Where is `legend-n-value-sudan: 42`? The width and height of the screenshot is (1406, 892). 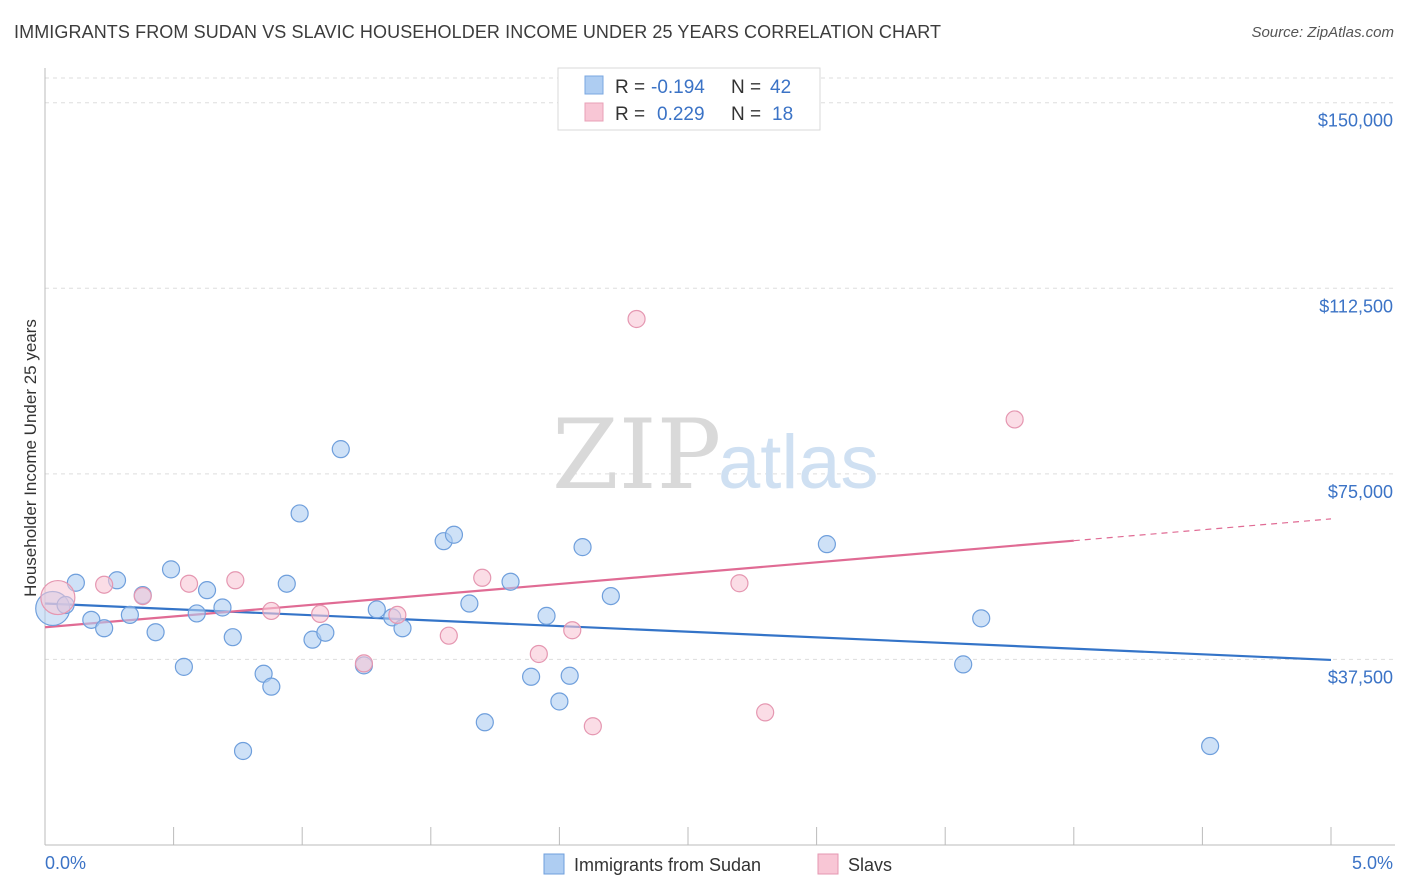 legend-n-value-sudan: 42 is located at coordinates (780, 87).